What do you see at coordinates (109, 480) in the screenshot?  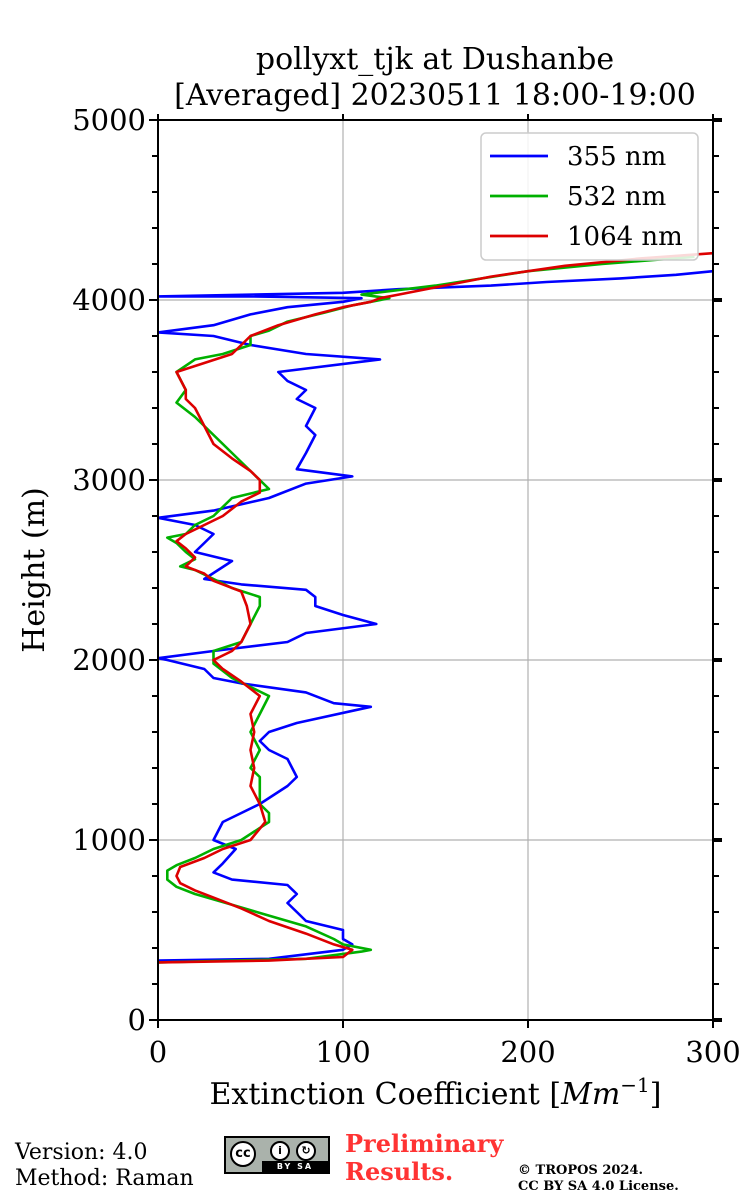 I see `y-tick-label: 3000` at bounding box center [109, 480].